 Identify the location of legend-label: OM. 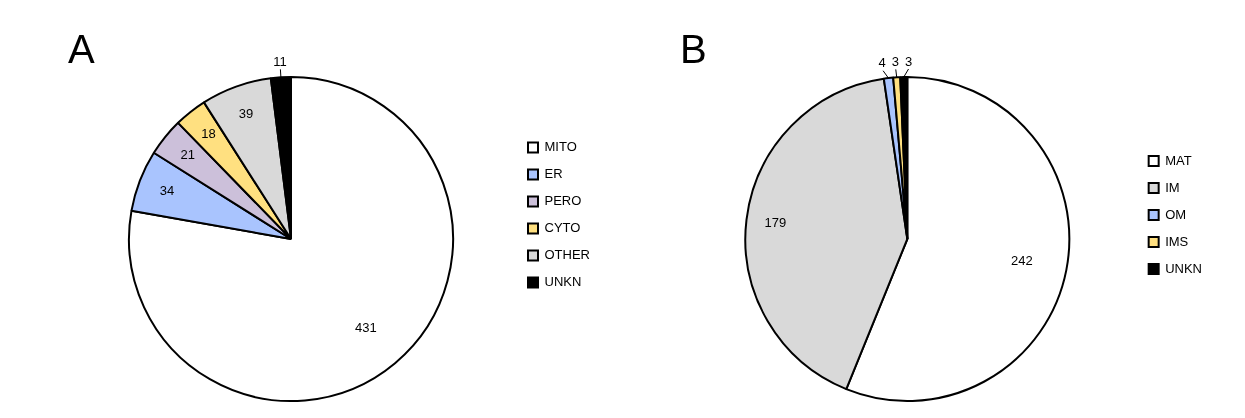
(1176, 214).